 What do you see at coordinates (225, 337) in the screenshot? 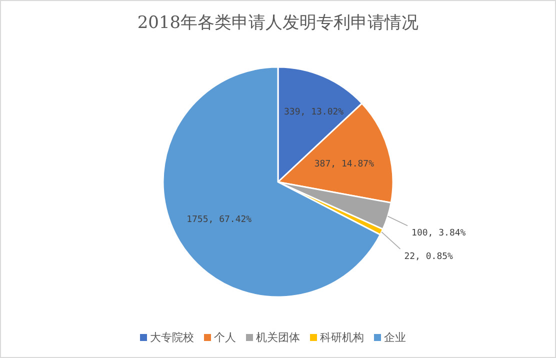
I see `legend-label: 个人` at bounding box center [225, 337].